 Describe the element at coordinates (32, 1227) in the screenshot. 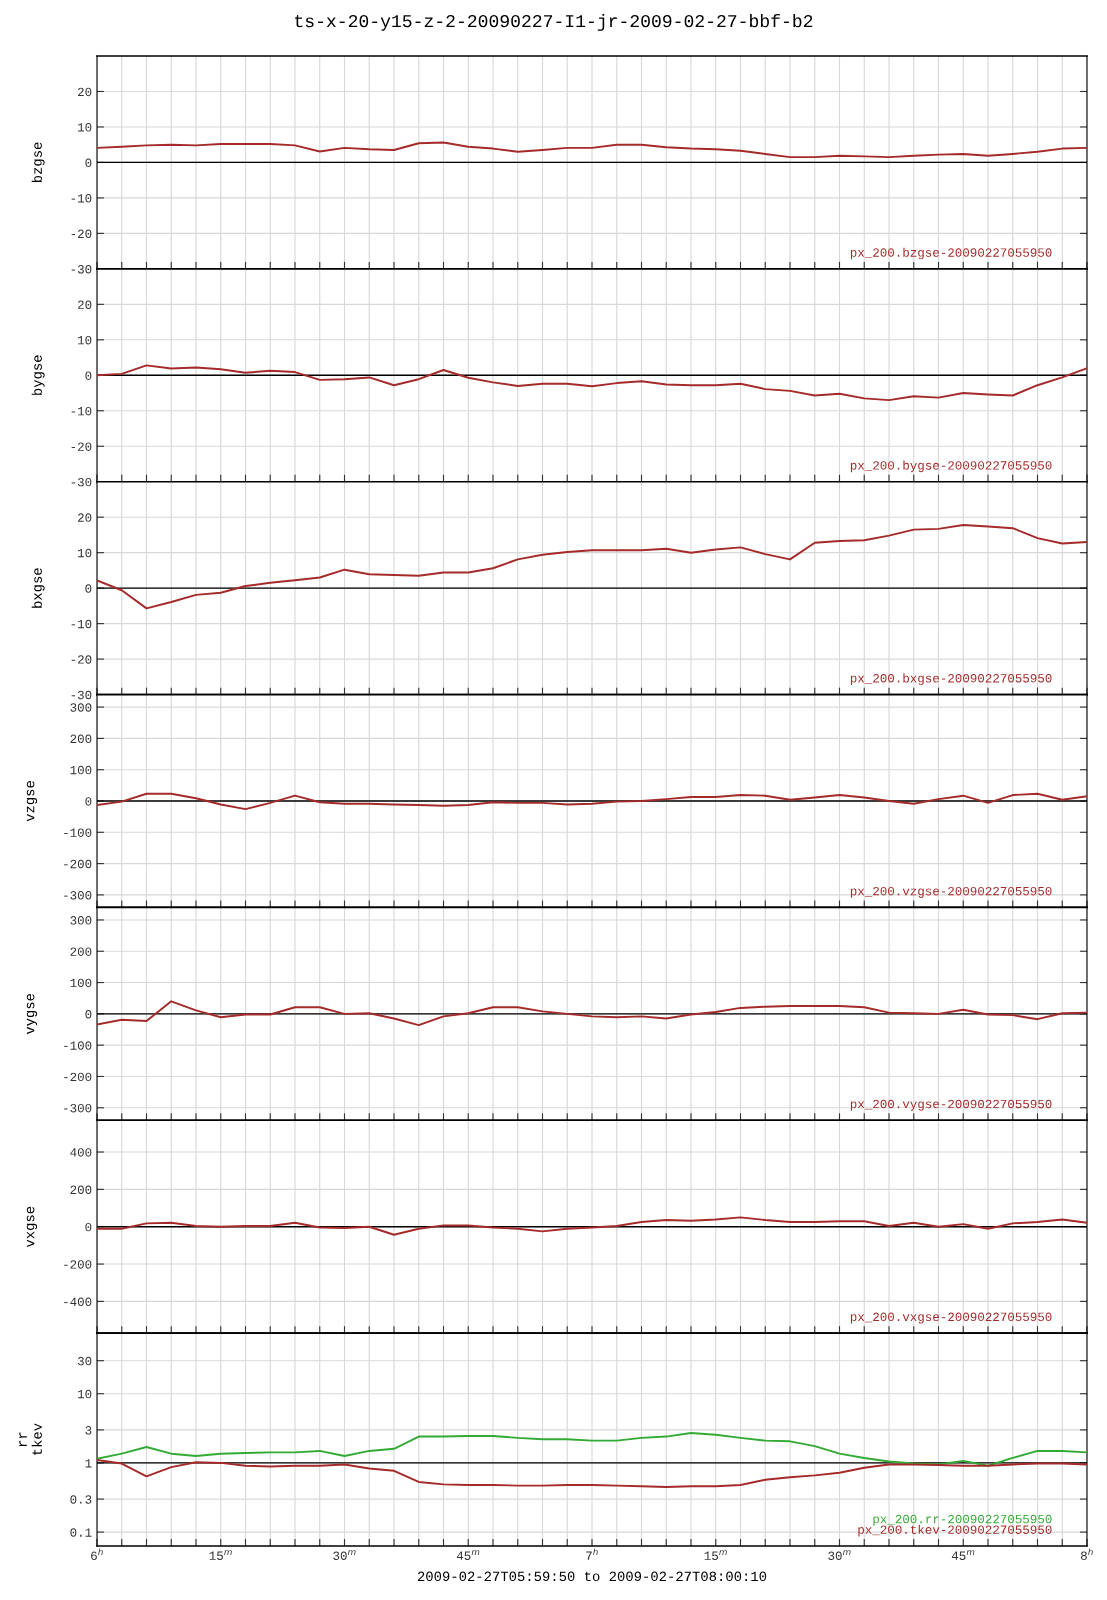

I see `y-axis-title: vxgse` at that location.